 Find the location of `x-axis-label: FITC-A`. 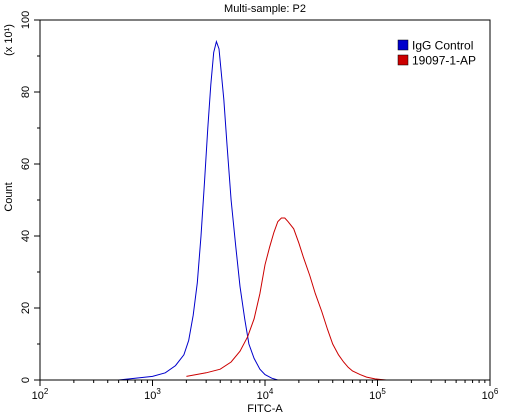

x-axis-label: FITC-A is located at coordinates (265, 409).